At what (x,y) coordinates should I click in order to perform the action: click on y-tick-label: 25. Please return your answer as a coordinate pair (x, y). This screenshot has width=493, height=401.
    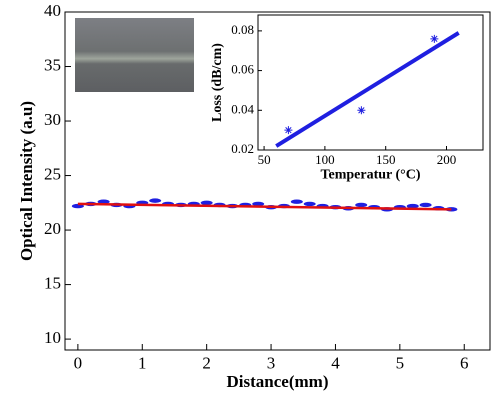
    Looking at the image, I should click on (52, 173).